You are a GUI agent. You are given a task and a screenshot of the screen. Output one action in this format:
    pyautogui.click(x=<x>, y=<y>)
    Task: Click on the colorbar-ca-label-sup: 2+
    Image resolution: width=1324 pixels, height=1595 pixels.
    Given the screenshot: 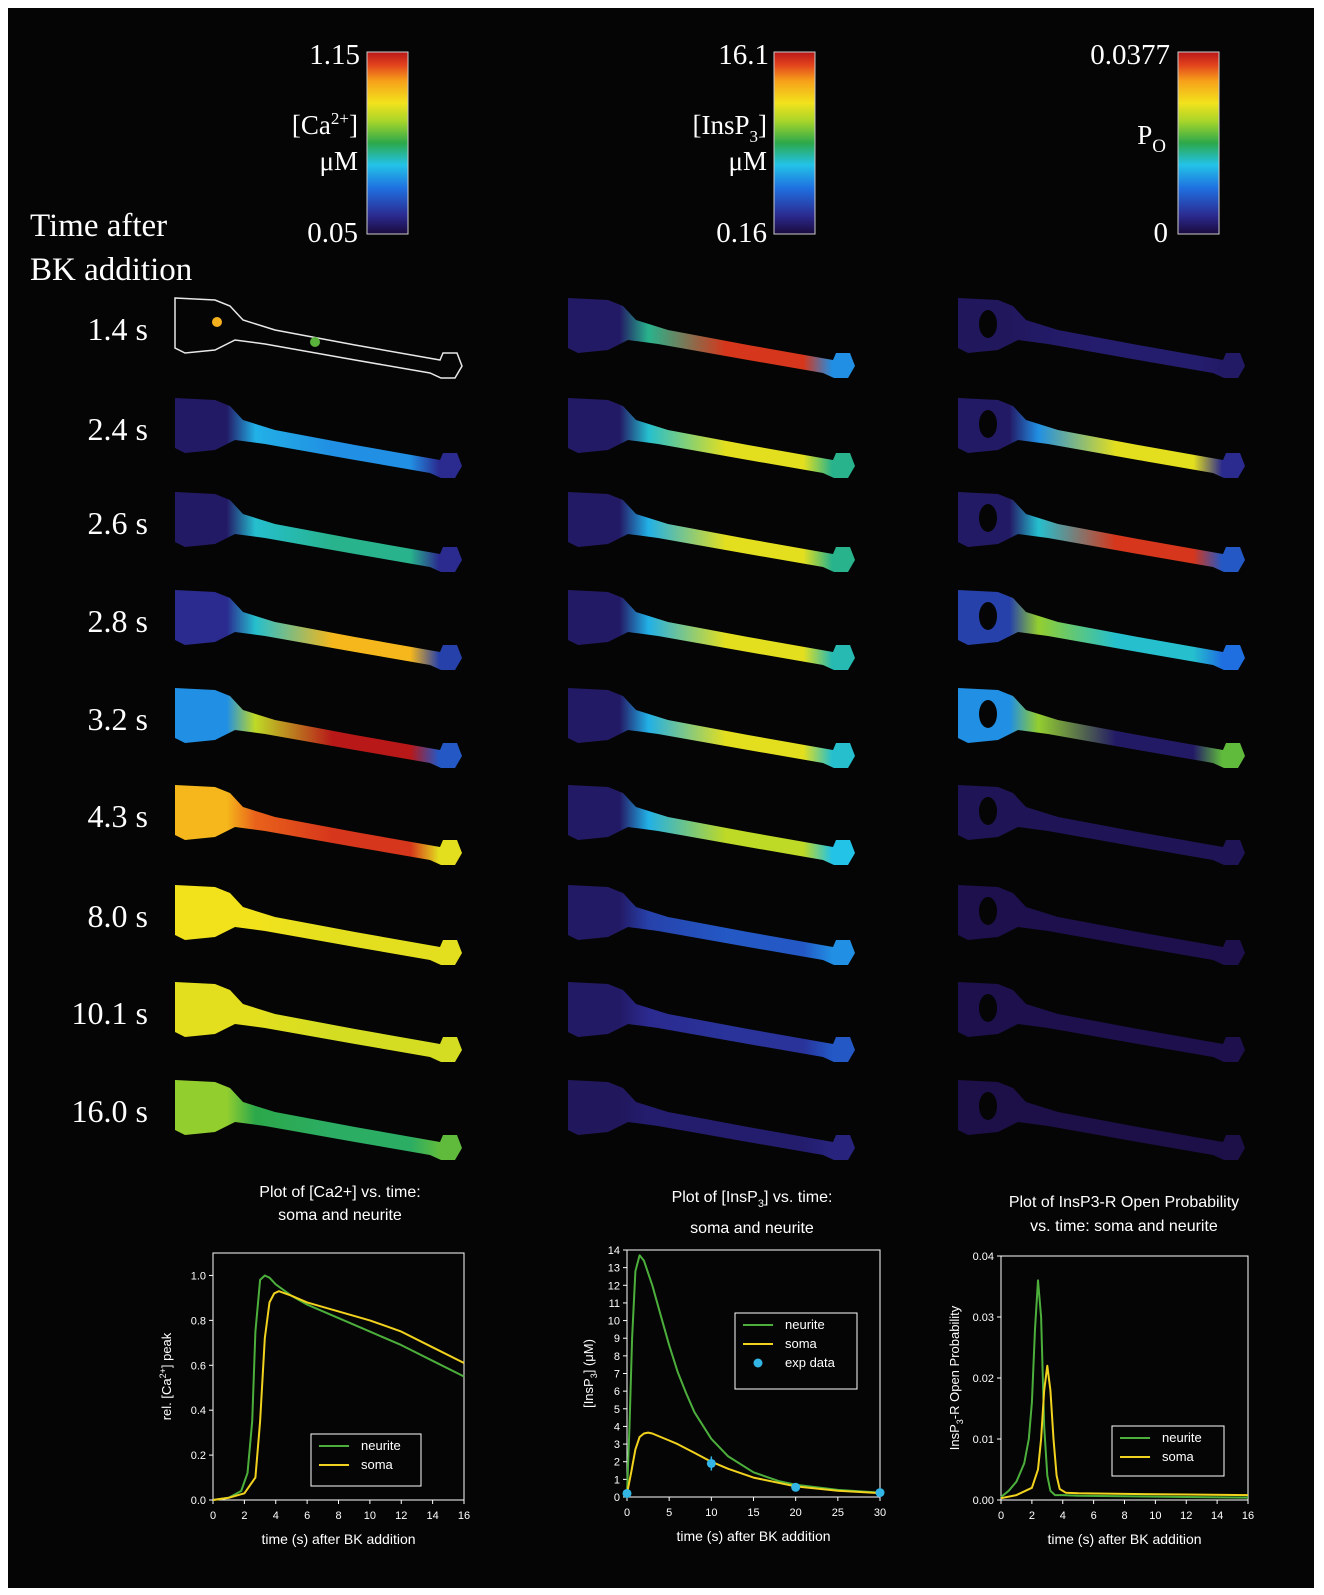 What is the action you would take?
    pyautogui.click(x=340, y=118)
    